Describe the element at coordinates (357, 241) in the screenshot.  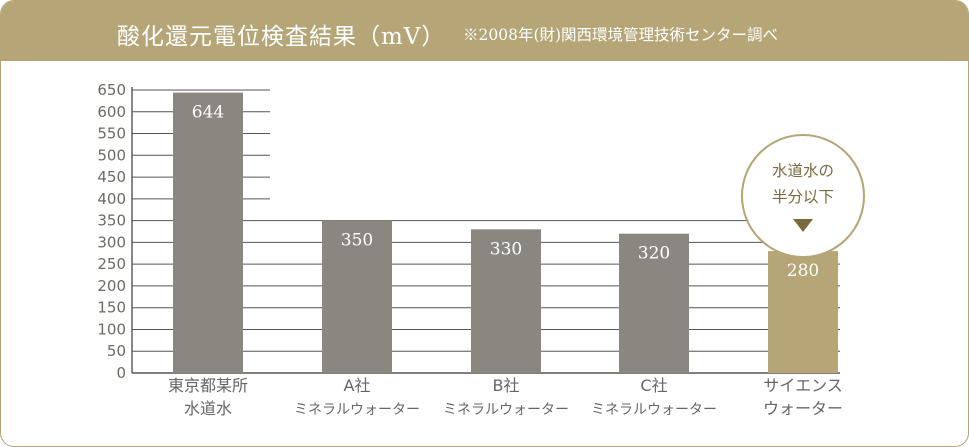
I see `bar-value-label: 350` at that location.